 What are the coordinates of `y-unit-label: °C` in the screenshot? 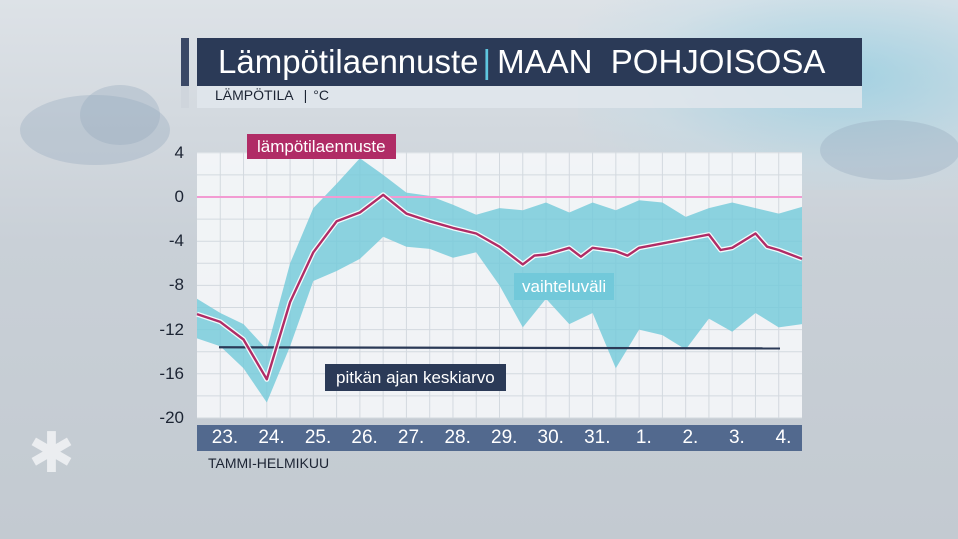 It's located at (321, 95).